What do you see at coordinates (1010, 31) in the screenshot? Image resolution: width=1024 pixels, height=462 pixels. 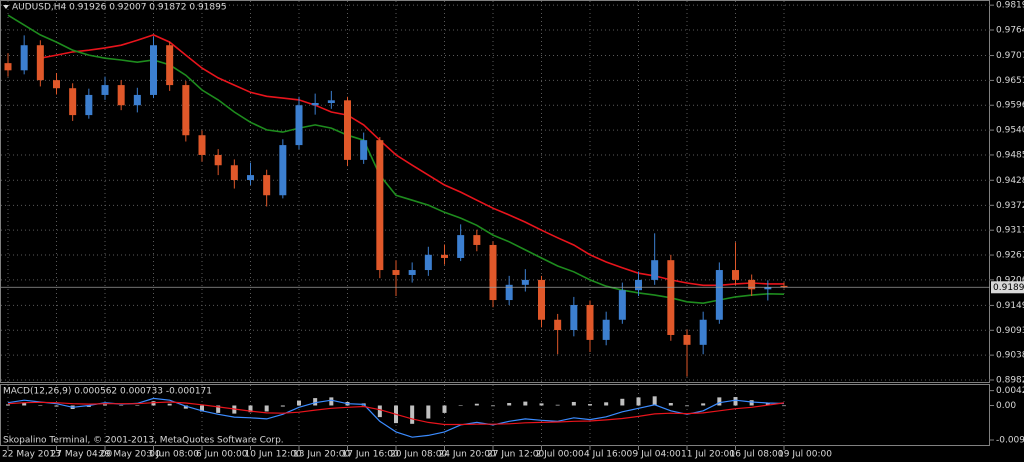 I see `y-tick-label: 0.97640` at bounding box center [1010, 31].